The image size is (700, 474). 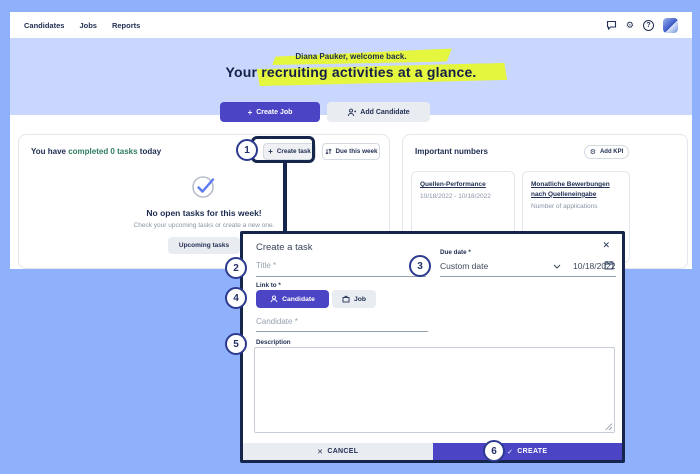 What do you see at coordinates (103, 151) in the screenshot?
I see `tasks-title-count: completed 0 tasks` at bounding box center [103, 151].